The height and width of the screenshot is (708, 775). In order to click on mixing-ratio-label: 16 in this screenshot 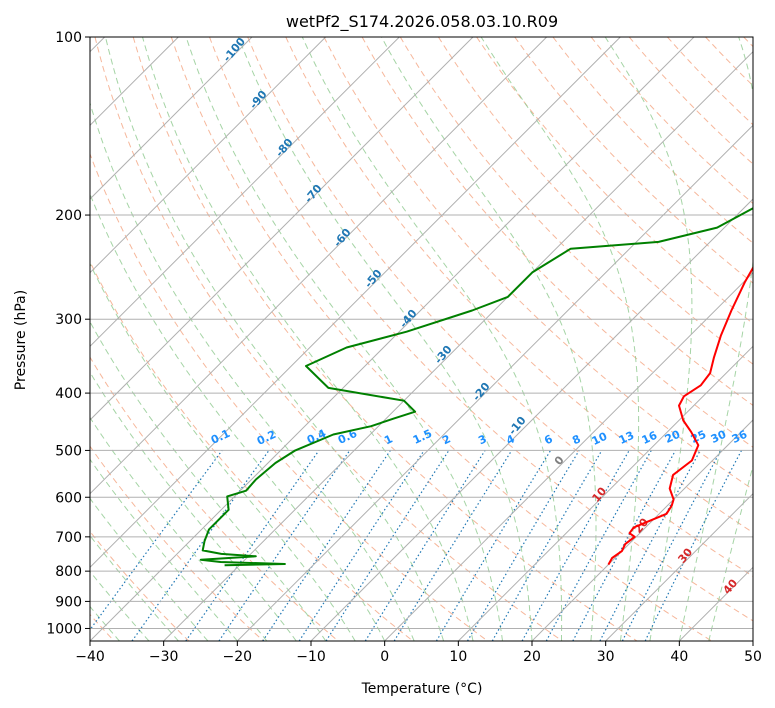, I will do `click(650, 438)`.